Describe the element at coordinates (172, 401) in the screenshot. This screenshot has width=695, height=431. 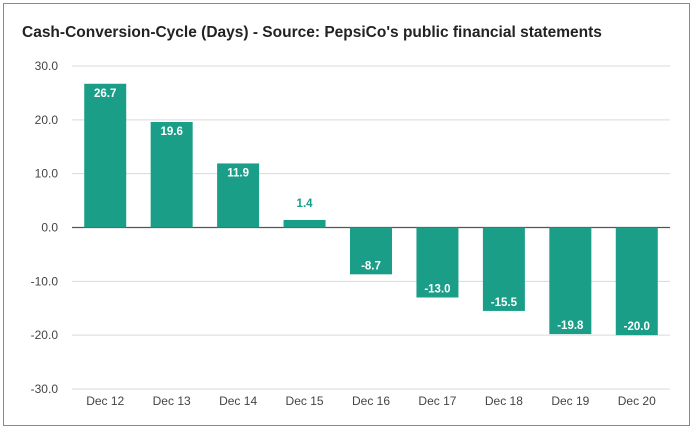
I see `x-tick-label: Dec 13` at that location.